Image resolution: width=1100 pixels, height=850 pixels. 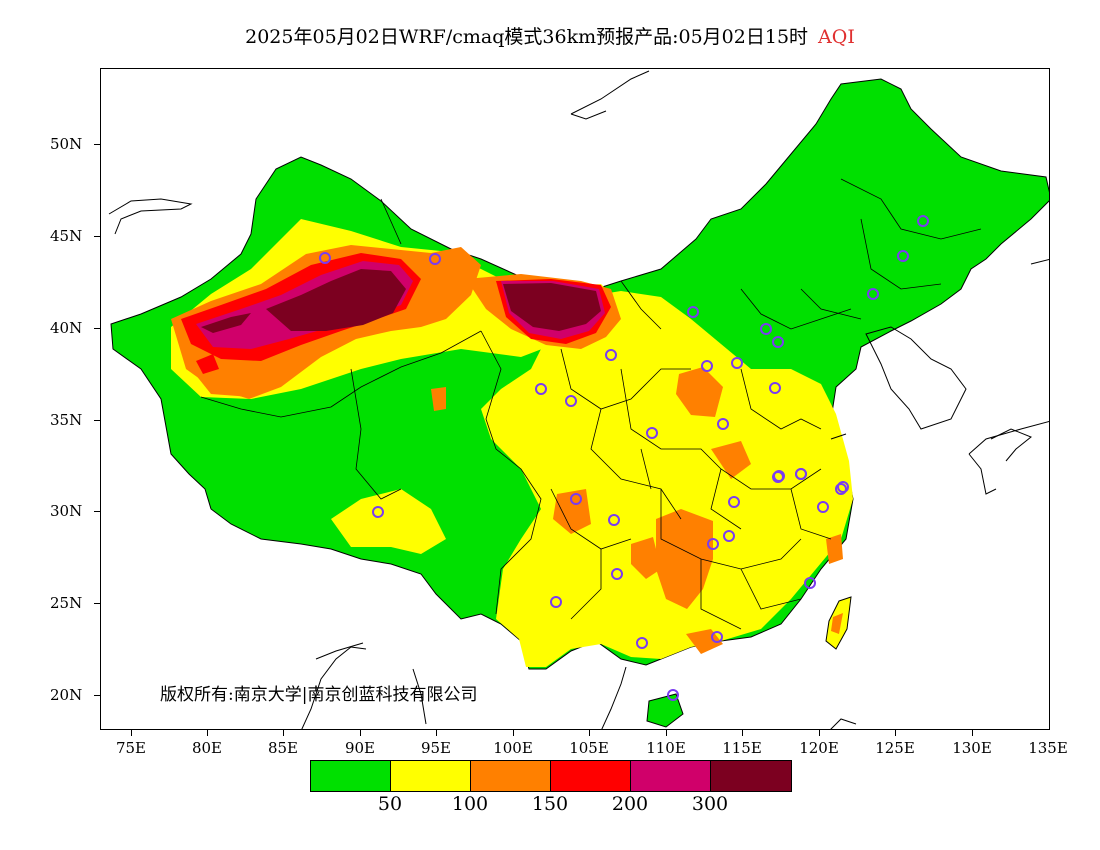 What do you see at coordinates (66, 236) in the screenshot?
I see `y-axis-label-45n: 45N` at bounding box center [66, 236].